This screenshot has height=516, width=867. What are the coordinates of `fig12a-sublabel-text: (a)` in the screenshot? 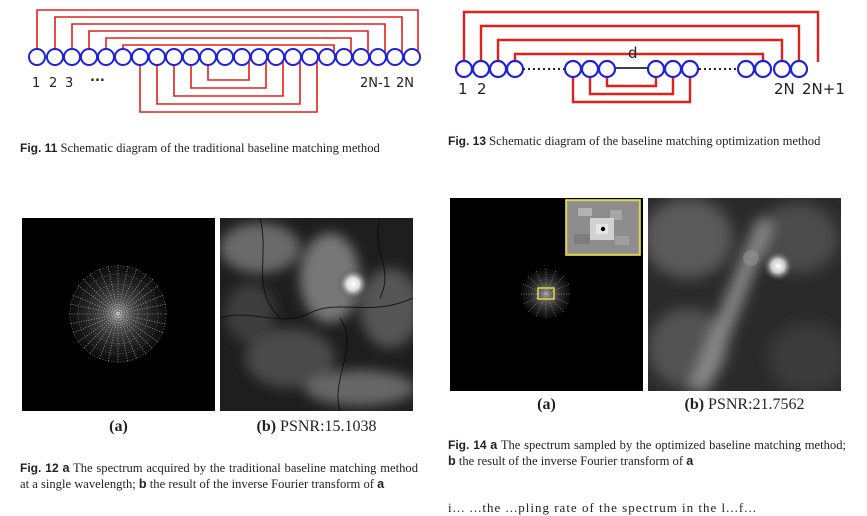 It's located at (118, 426).